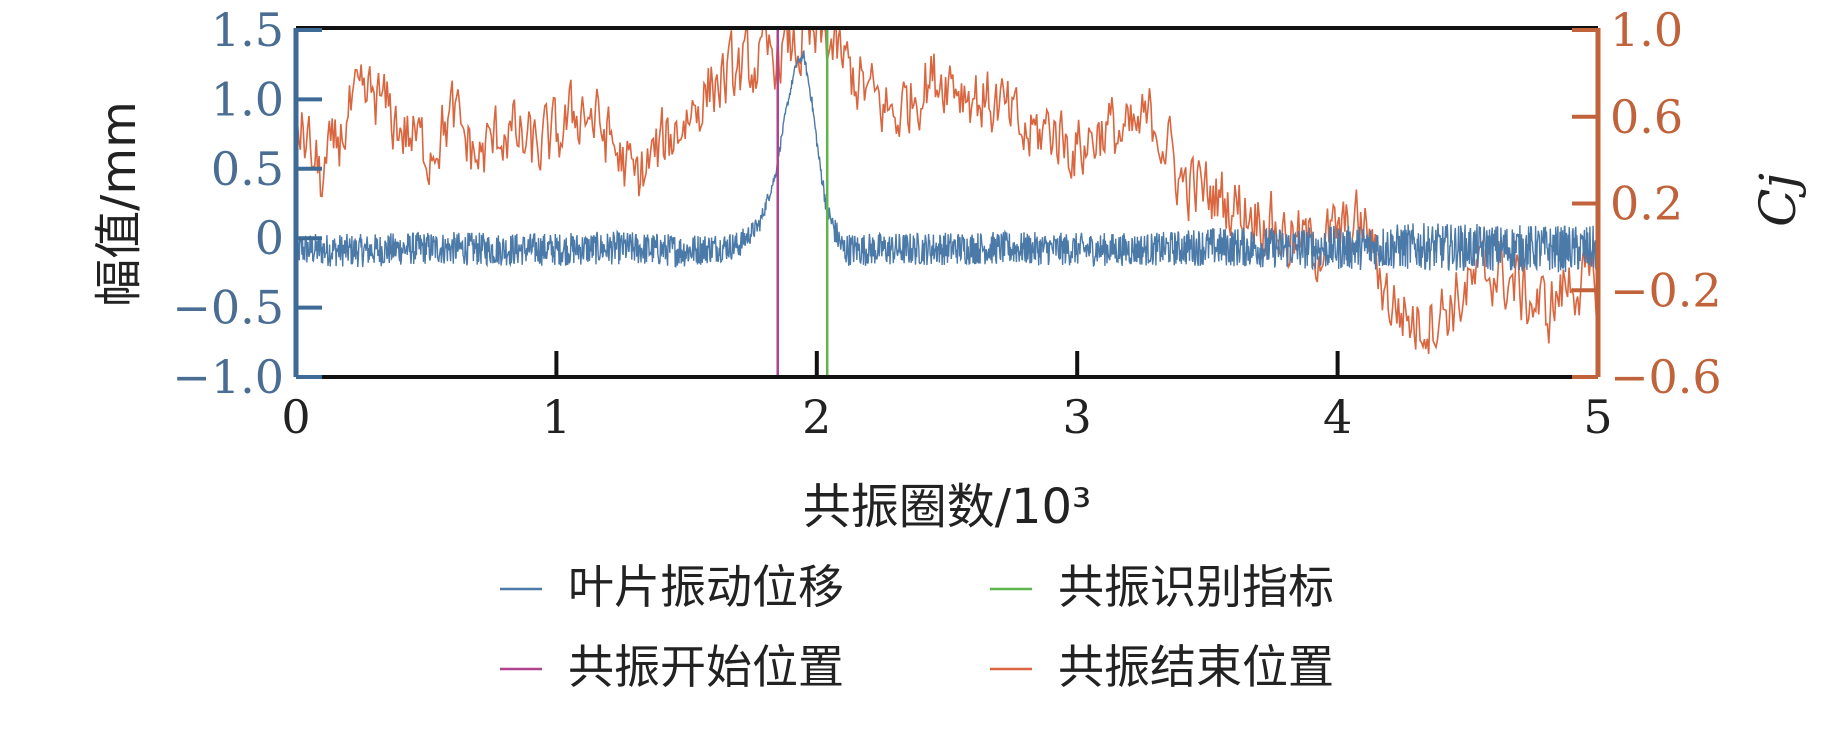 The height and width of the screenshot is (731, 1825). What do you see at coordinates (802, 203) in the screenshot?
I see `marker-lines` at bounding box center [802, 203].